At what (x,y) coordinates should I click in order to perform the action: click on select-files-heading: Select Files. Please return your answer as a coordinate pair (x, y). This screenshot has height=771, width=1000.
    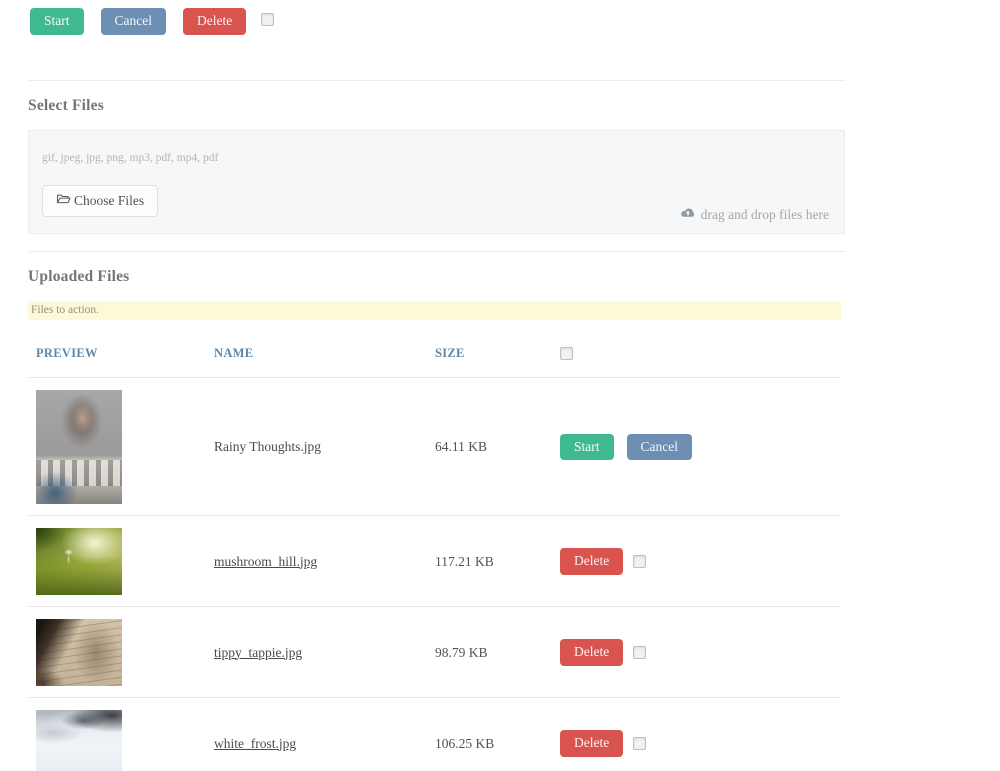
    Looking at the image, I should click on (66, 105).